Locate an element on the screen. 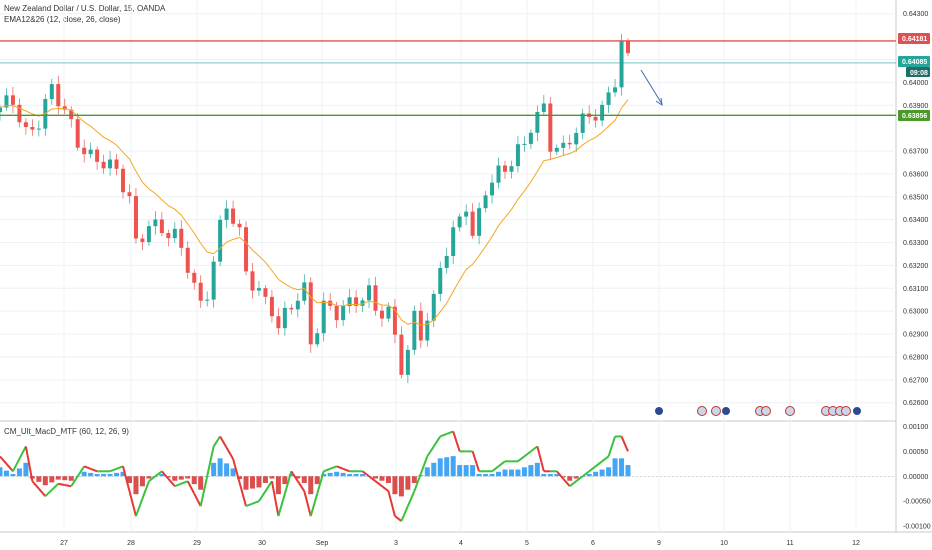  time-axis: 27 28 29 30 Sep 3 4 5 6 9 10 11 12 is located at coordinates (460, 543).